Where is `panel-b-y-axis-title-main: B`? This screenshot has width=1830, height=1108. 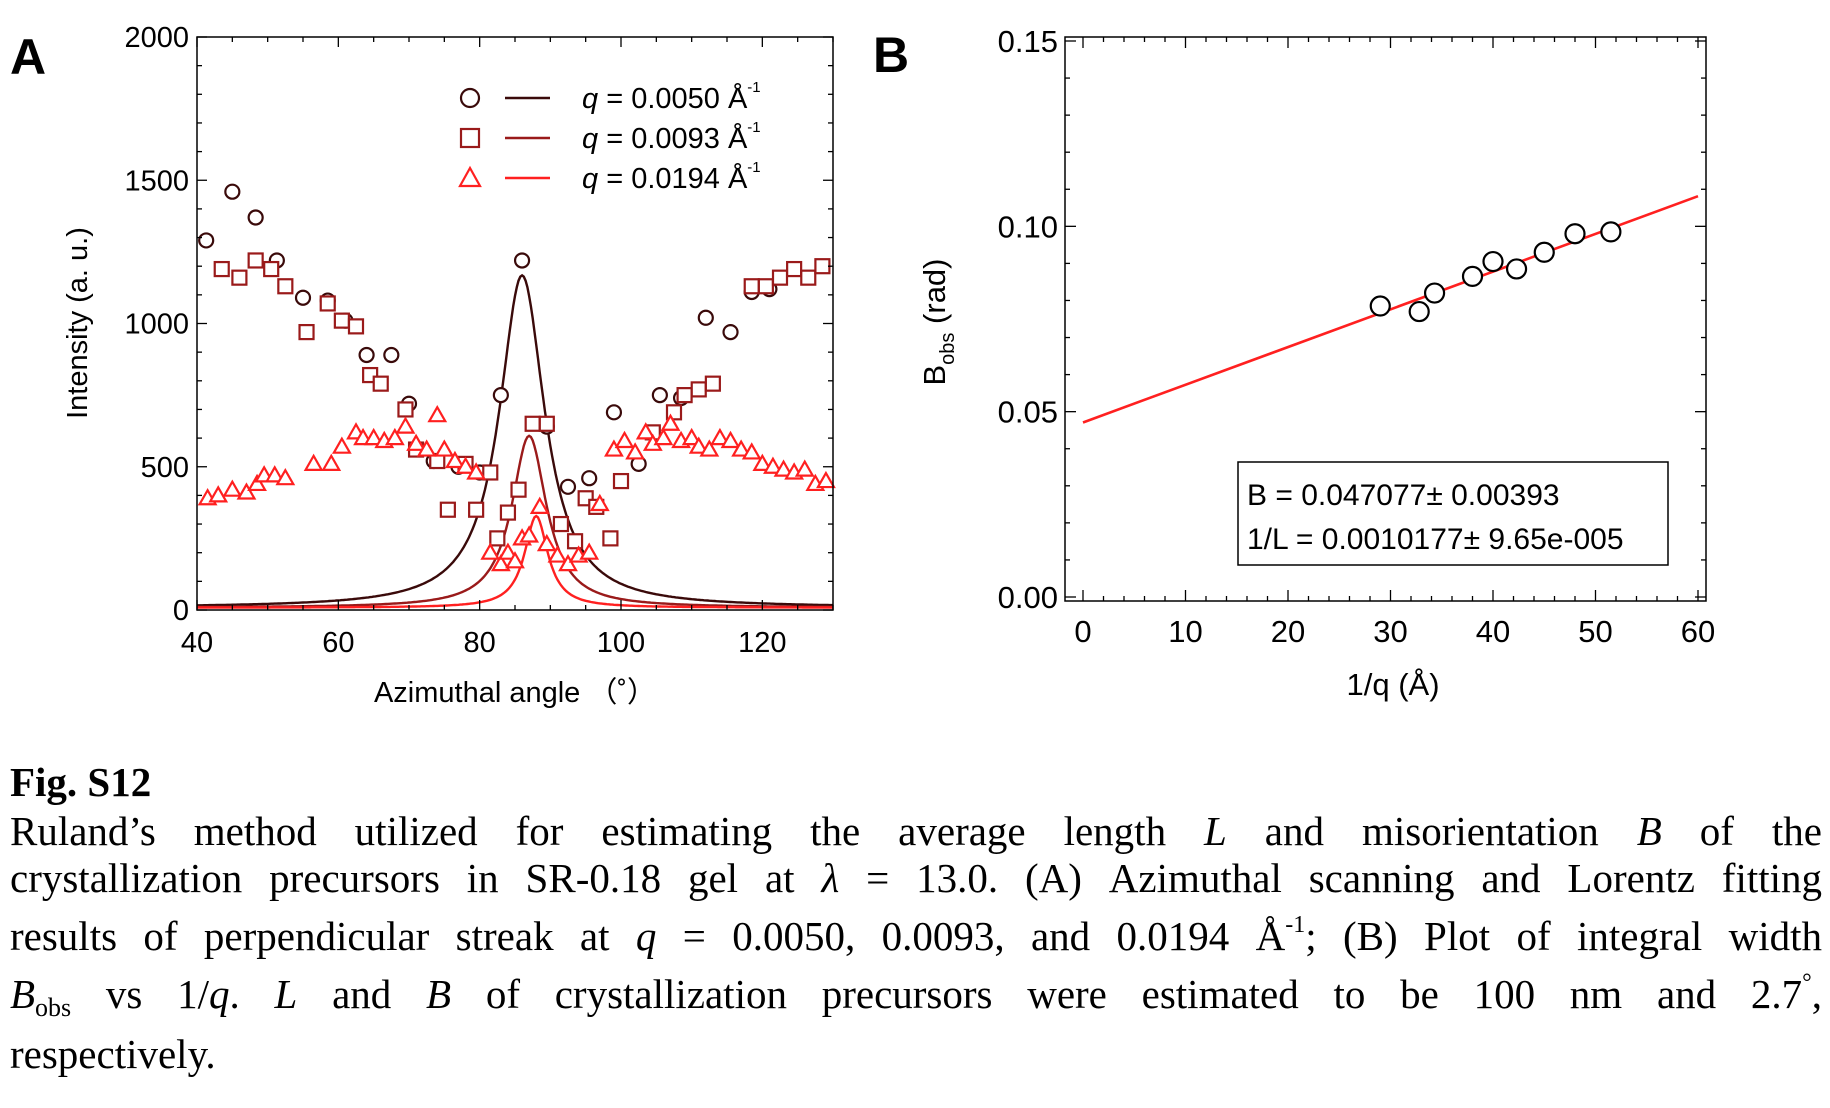 panel-b-y-axis-title-main: B is located at coordinates (934, 375).